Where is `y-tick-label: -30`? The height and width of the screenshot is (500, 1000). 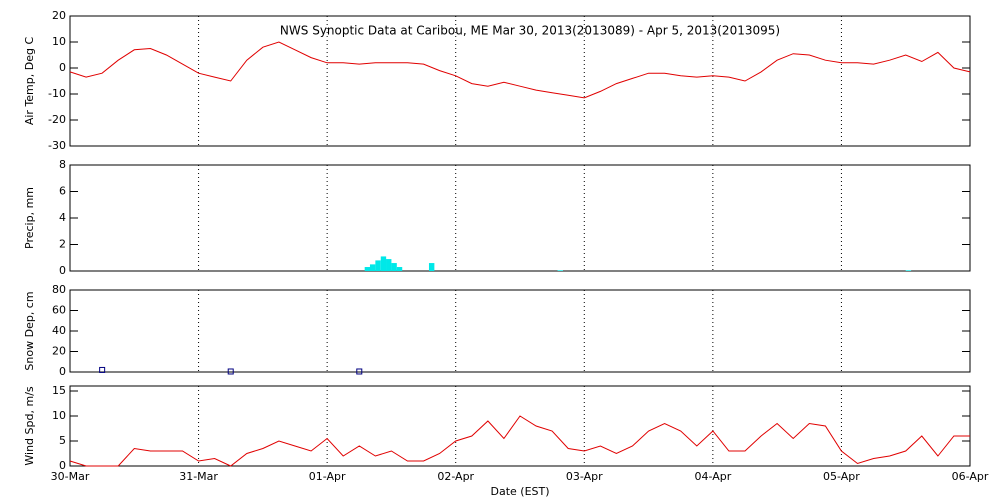 y-tick-label: -30 is located at coordinates (57, 145).